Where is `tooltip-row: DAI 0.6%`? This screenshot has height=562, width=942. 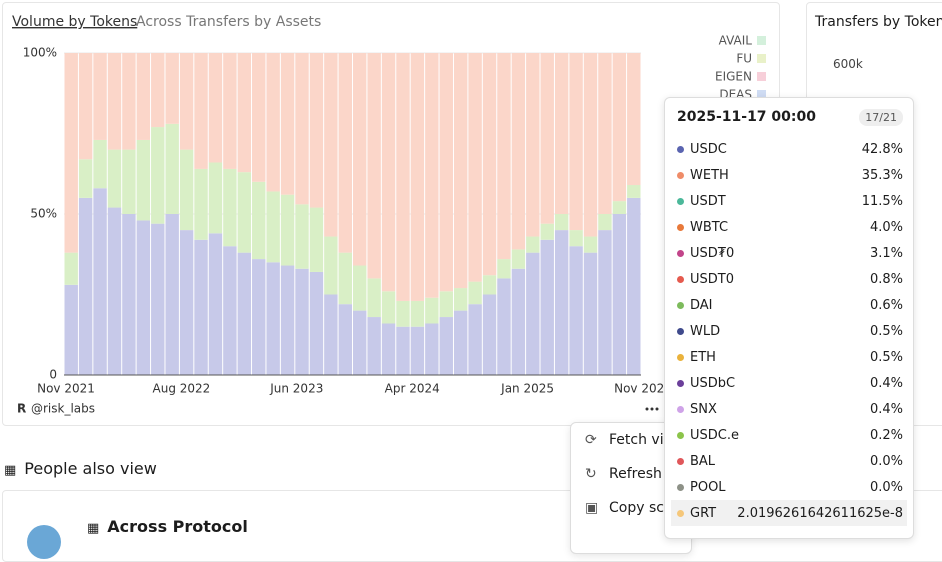
tooltip-row: DAI 0.6% is located at coordinates (789, 305).